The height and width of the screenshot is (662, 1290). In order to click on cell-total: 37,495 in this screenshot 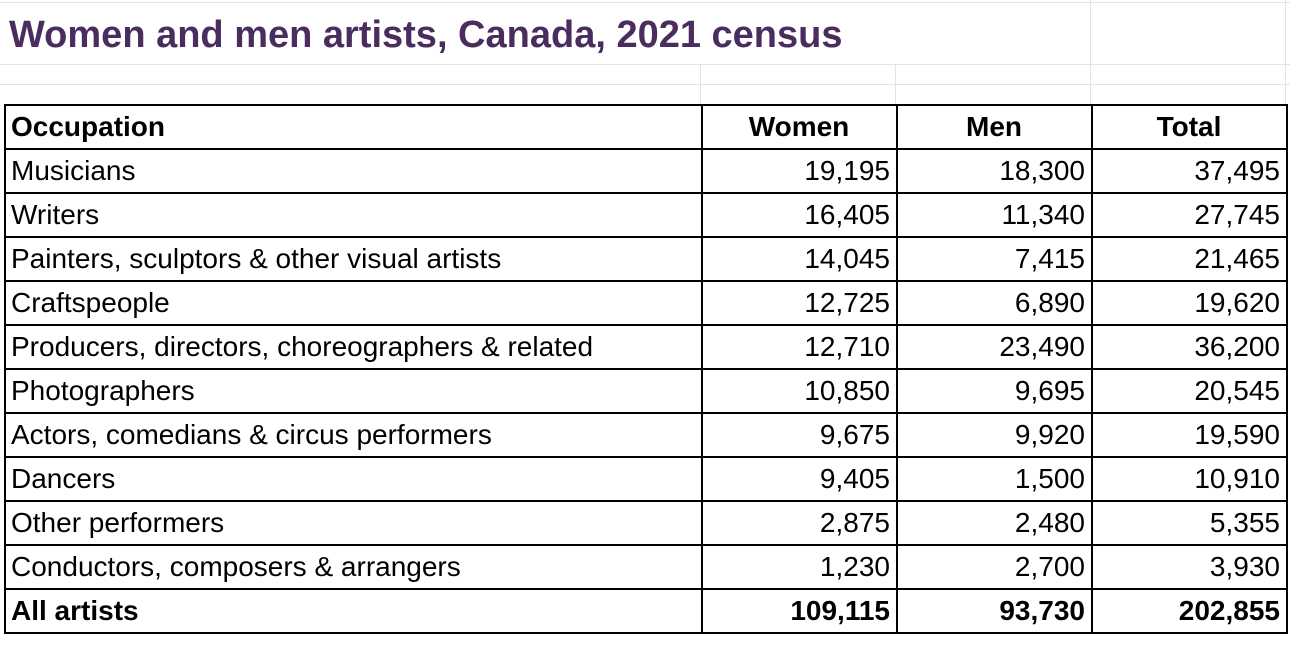, I will do `click(1189, 171)`.